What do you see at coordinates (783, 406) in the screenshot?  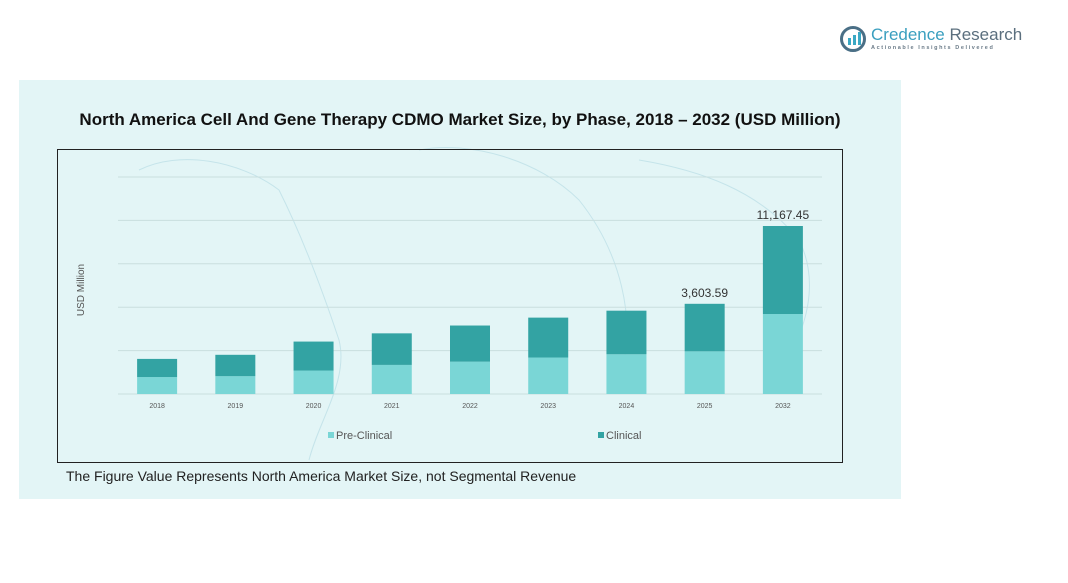 I see `x-tick-label: 2032` at bounding box center [783, 406].